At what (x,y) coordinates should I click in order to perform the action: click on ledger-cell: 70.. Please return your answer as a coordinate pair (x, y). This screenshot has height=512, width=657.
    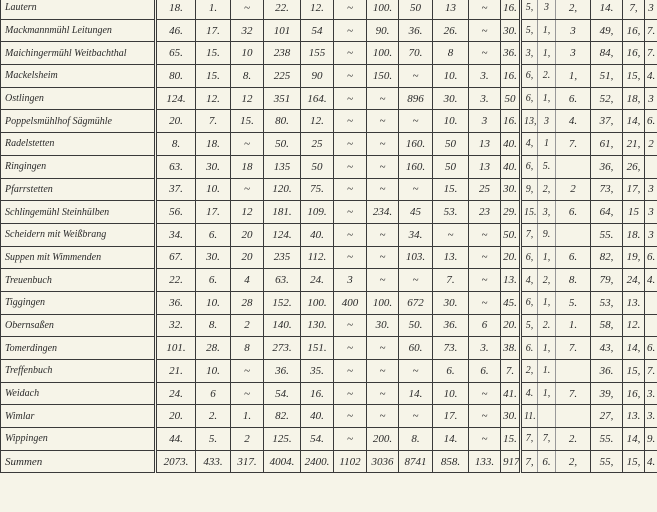
    Looking at the image, I should click on (415, 53).